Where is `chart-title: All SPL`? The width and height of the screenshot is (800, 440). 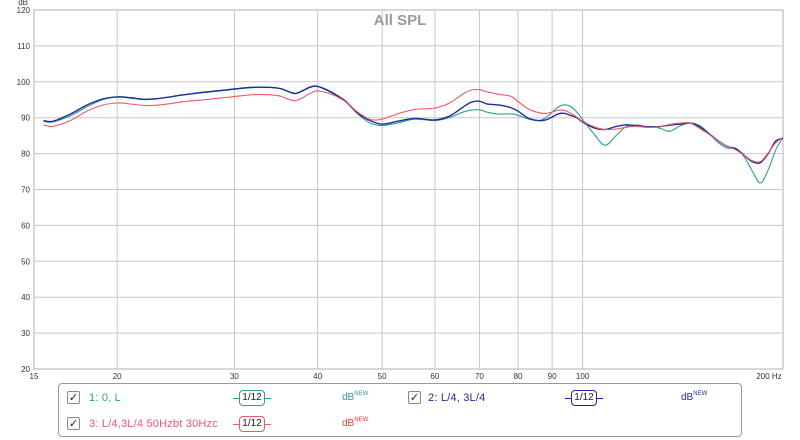
chart-title: All SPL is located at coordinates (400, 20).